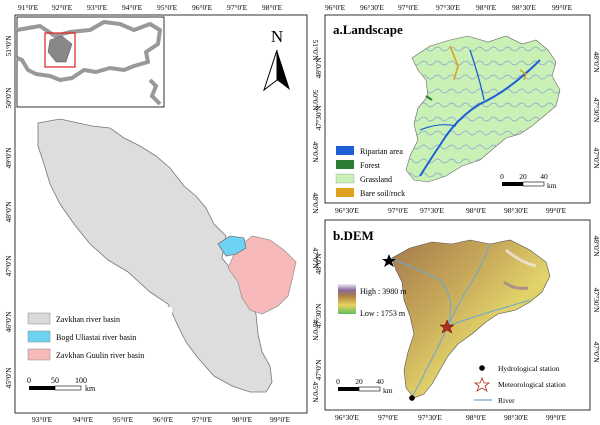 This screenshot has width=600, height=425. I want to click on legend-label-guulin: Zavkhan Guulin river basin, so click(100, 355).